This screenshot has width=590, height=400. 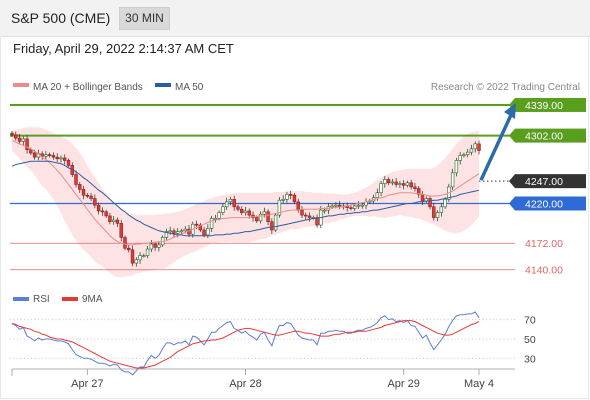 What do you see at coordinates (263, 379) in the screenshot?
I see `time-axis: Apr 27 Apr 28 Apr 29 May 4` at bounding box center [263, 379].